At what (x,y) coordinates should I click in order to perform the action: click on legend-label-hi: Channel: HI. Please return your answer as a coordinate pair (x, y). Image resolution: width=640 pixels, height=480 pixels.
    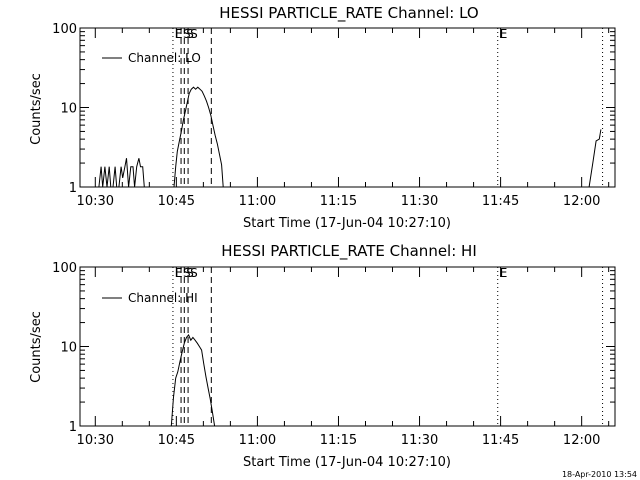
    Looking at the image, I should click on (163, 298).